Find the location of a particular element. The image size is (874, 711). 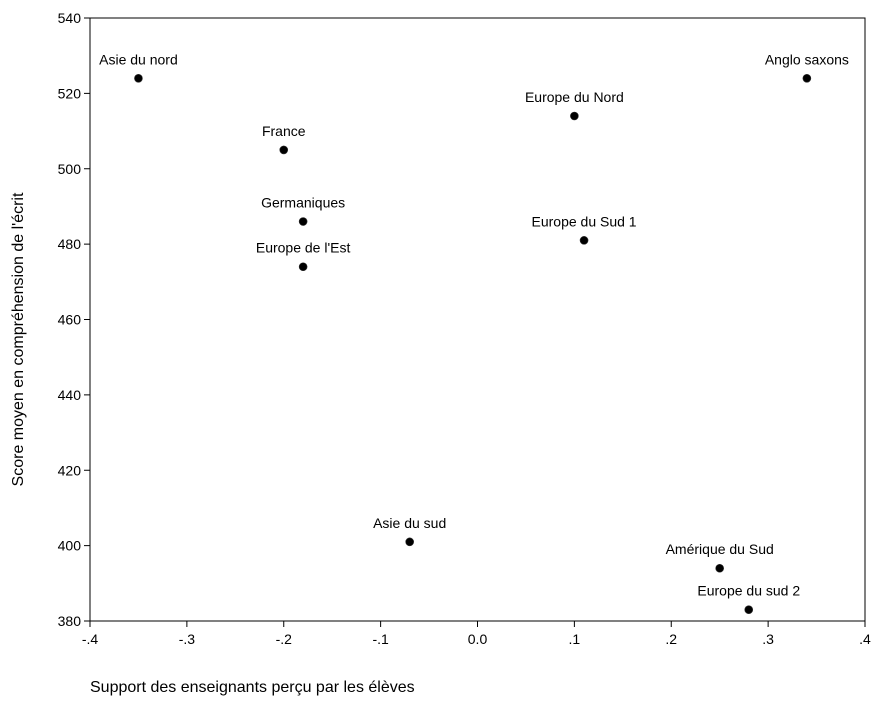

point-label: Europe du Sud 1 is located at coordinates (584, 221).